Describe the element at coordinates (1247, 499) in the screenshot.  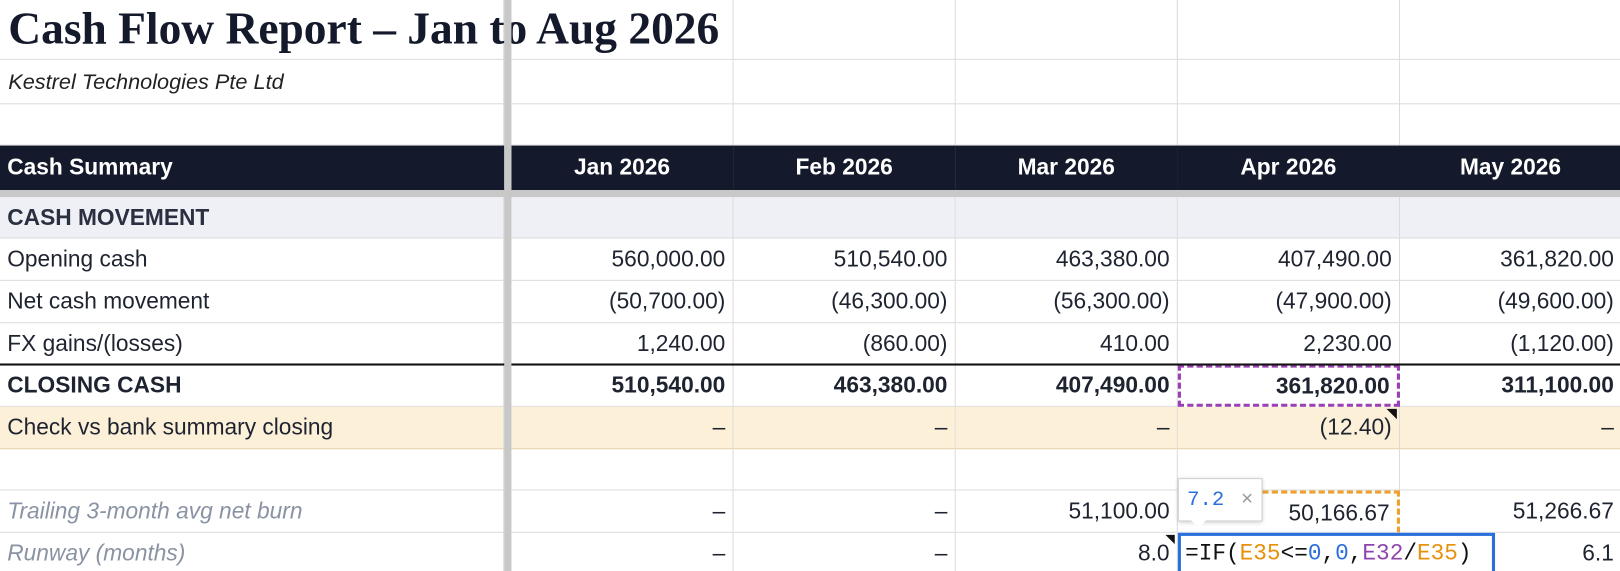
I see `preview-close: ×` at that location.